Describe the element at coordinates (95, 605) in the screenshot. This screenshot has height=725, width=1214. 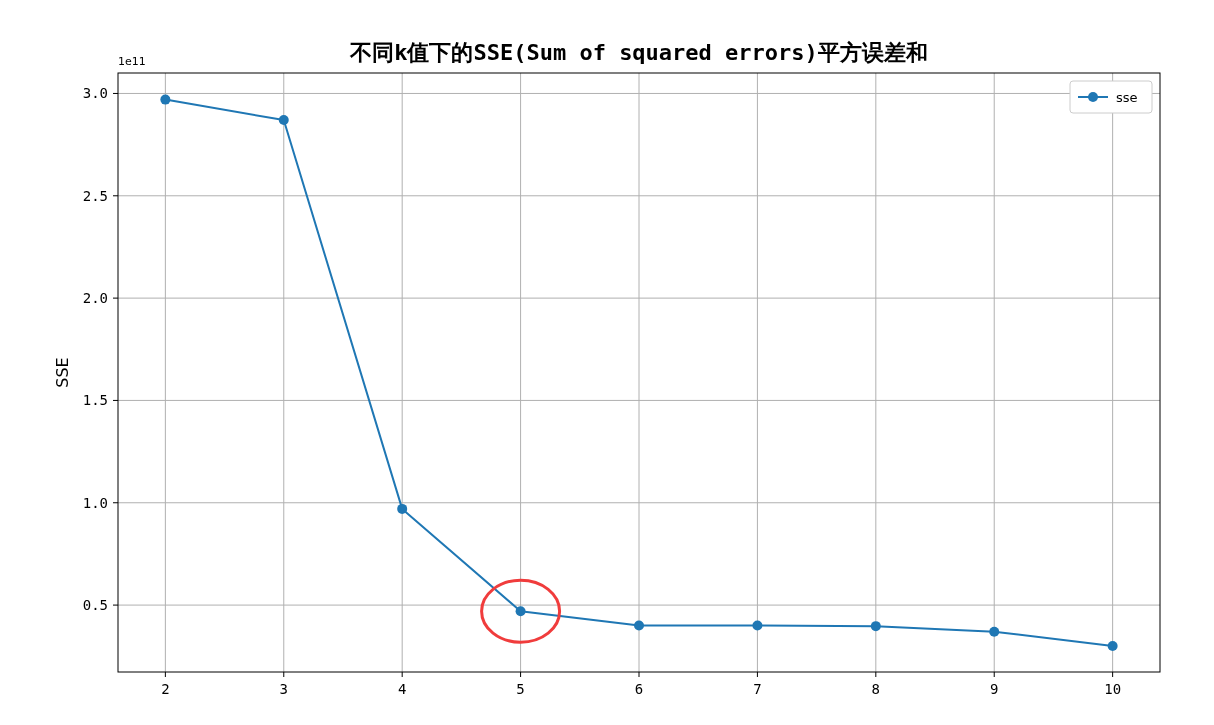
I see `y-tick-label: 0.5` at that location.